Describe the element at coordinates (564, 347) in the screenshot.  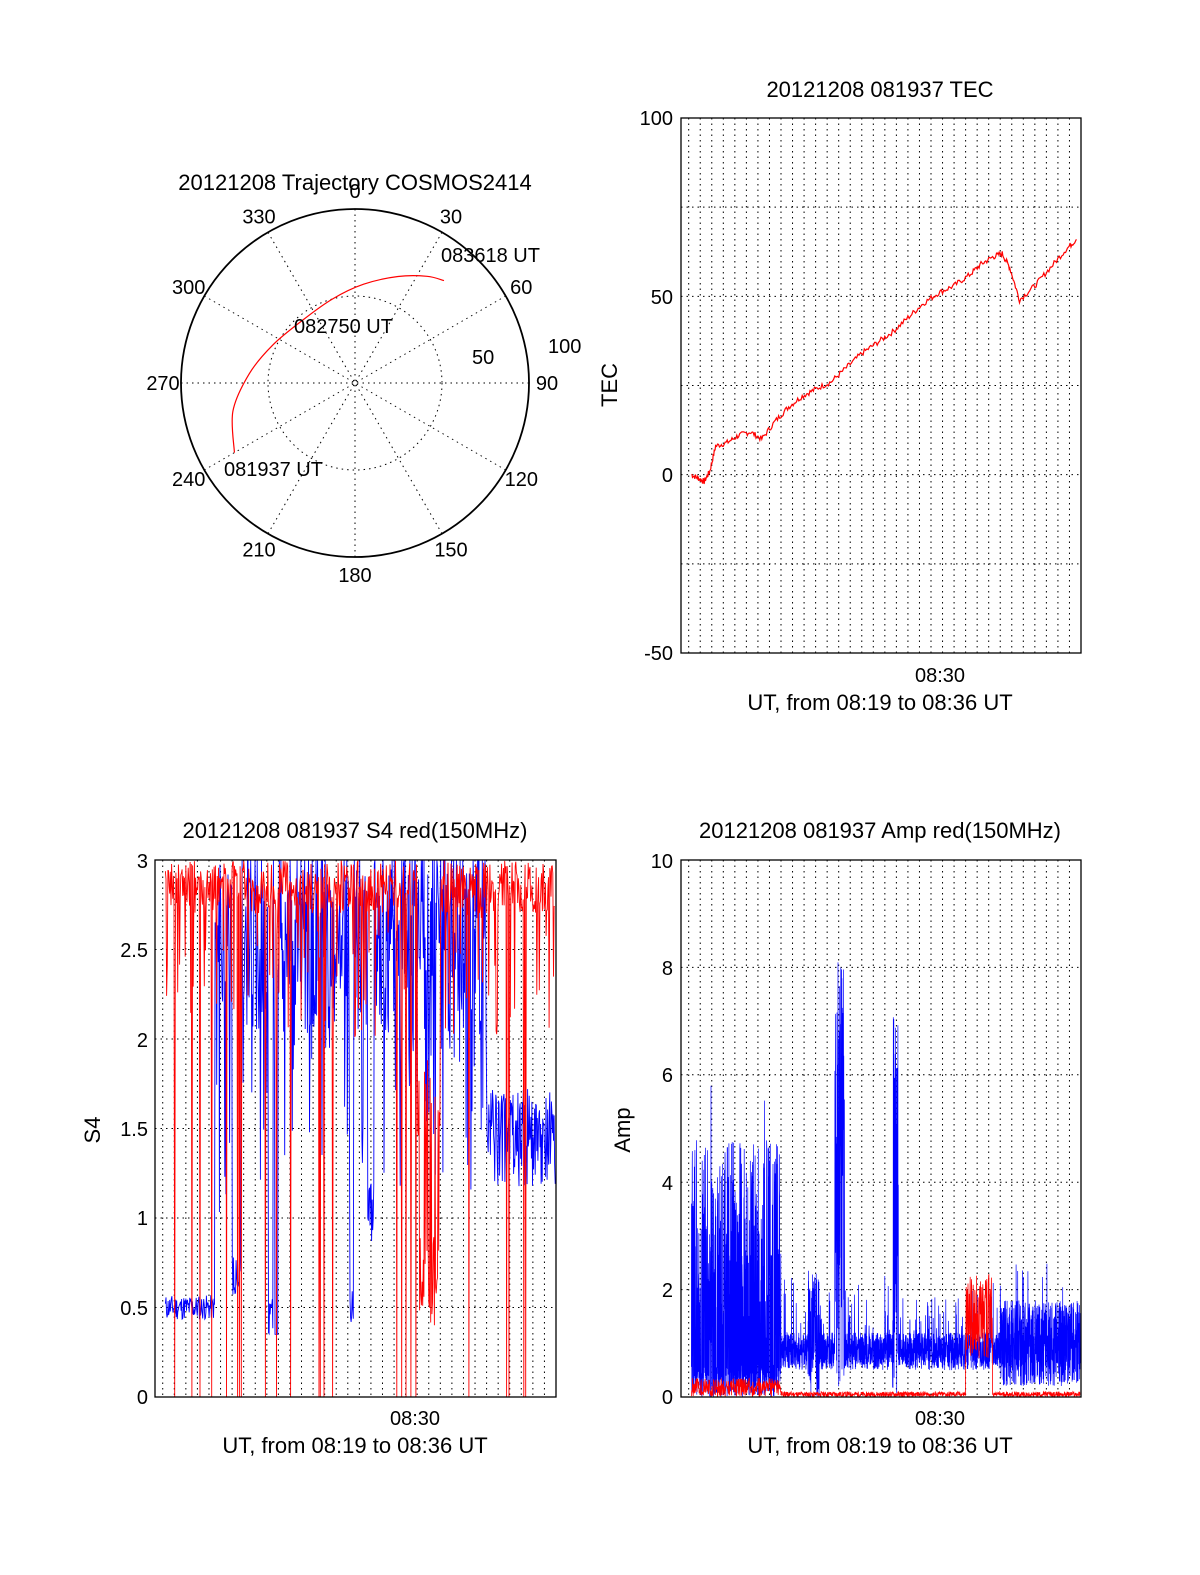
I see `polar-radial-tick-100: 100` at that location.